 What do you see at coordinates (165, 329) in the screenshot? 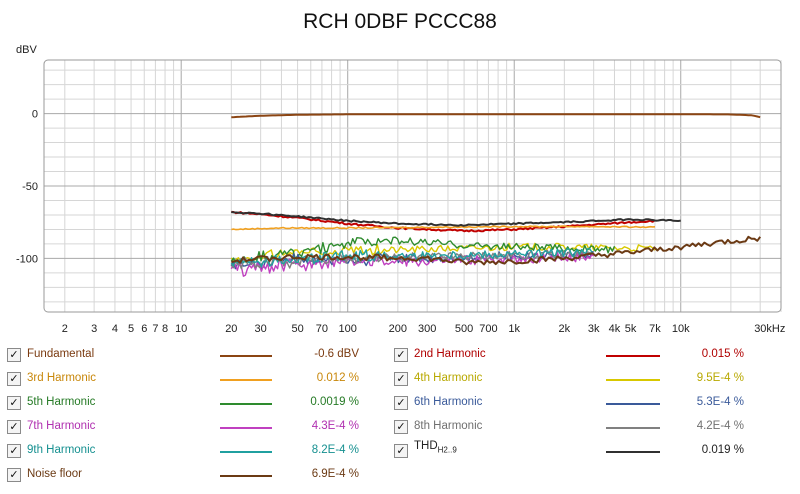
I see `x-tick-label: 8` at bounding box center [165, 329].